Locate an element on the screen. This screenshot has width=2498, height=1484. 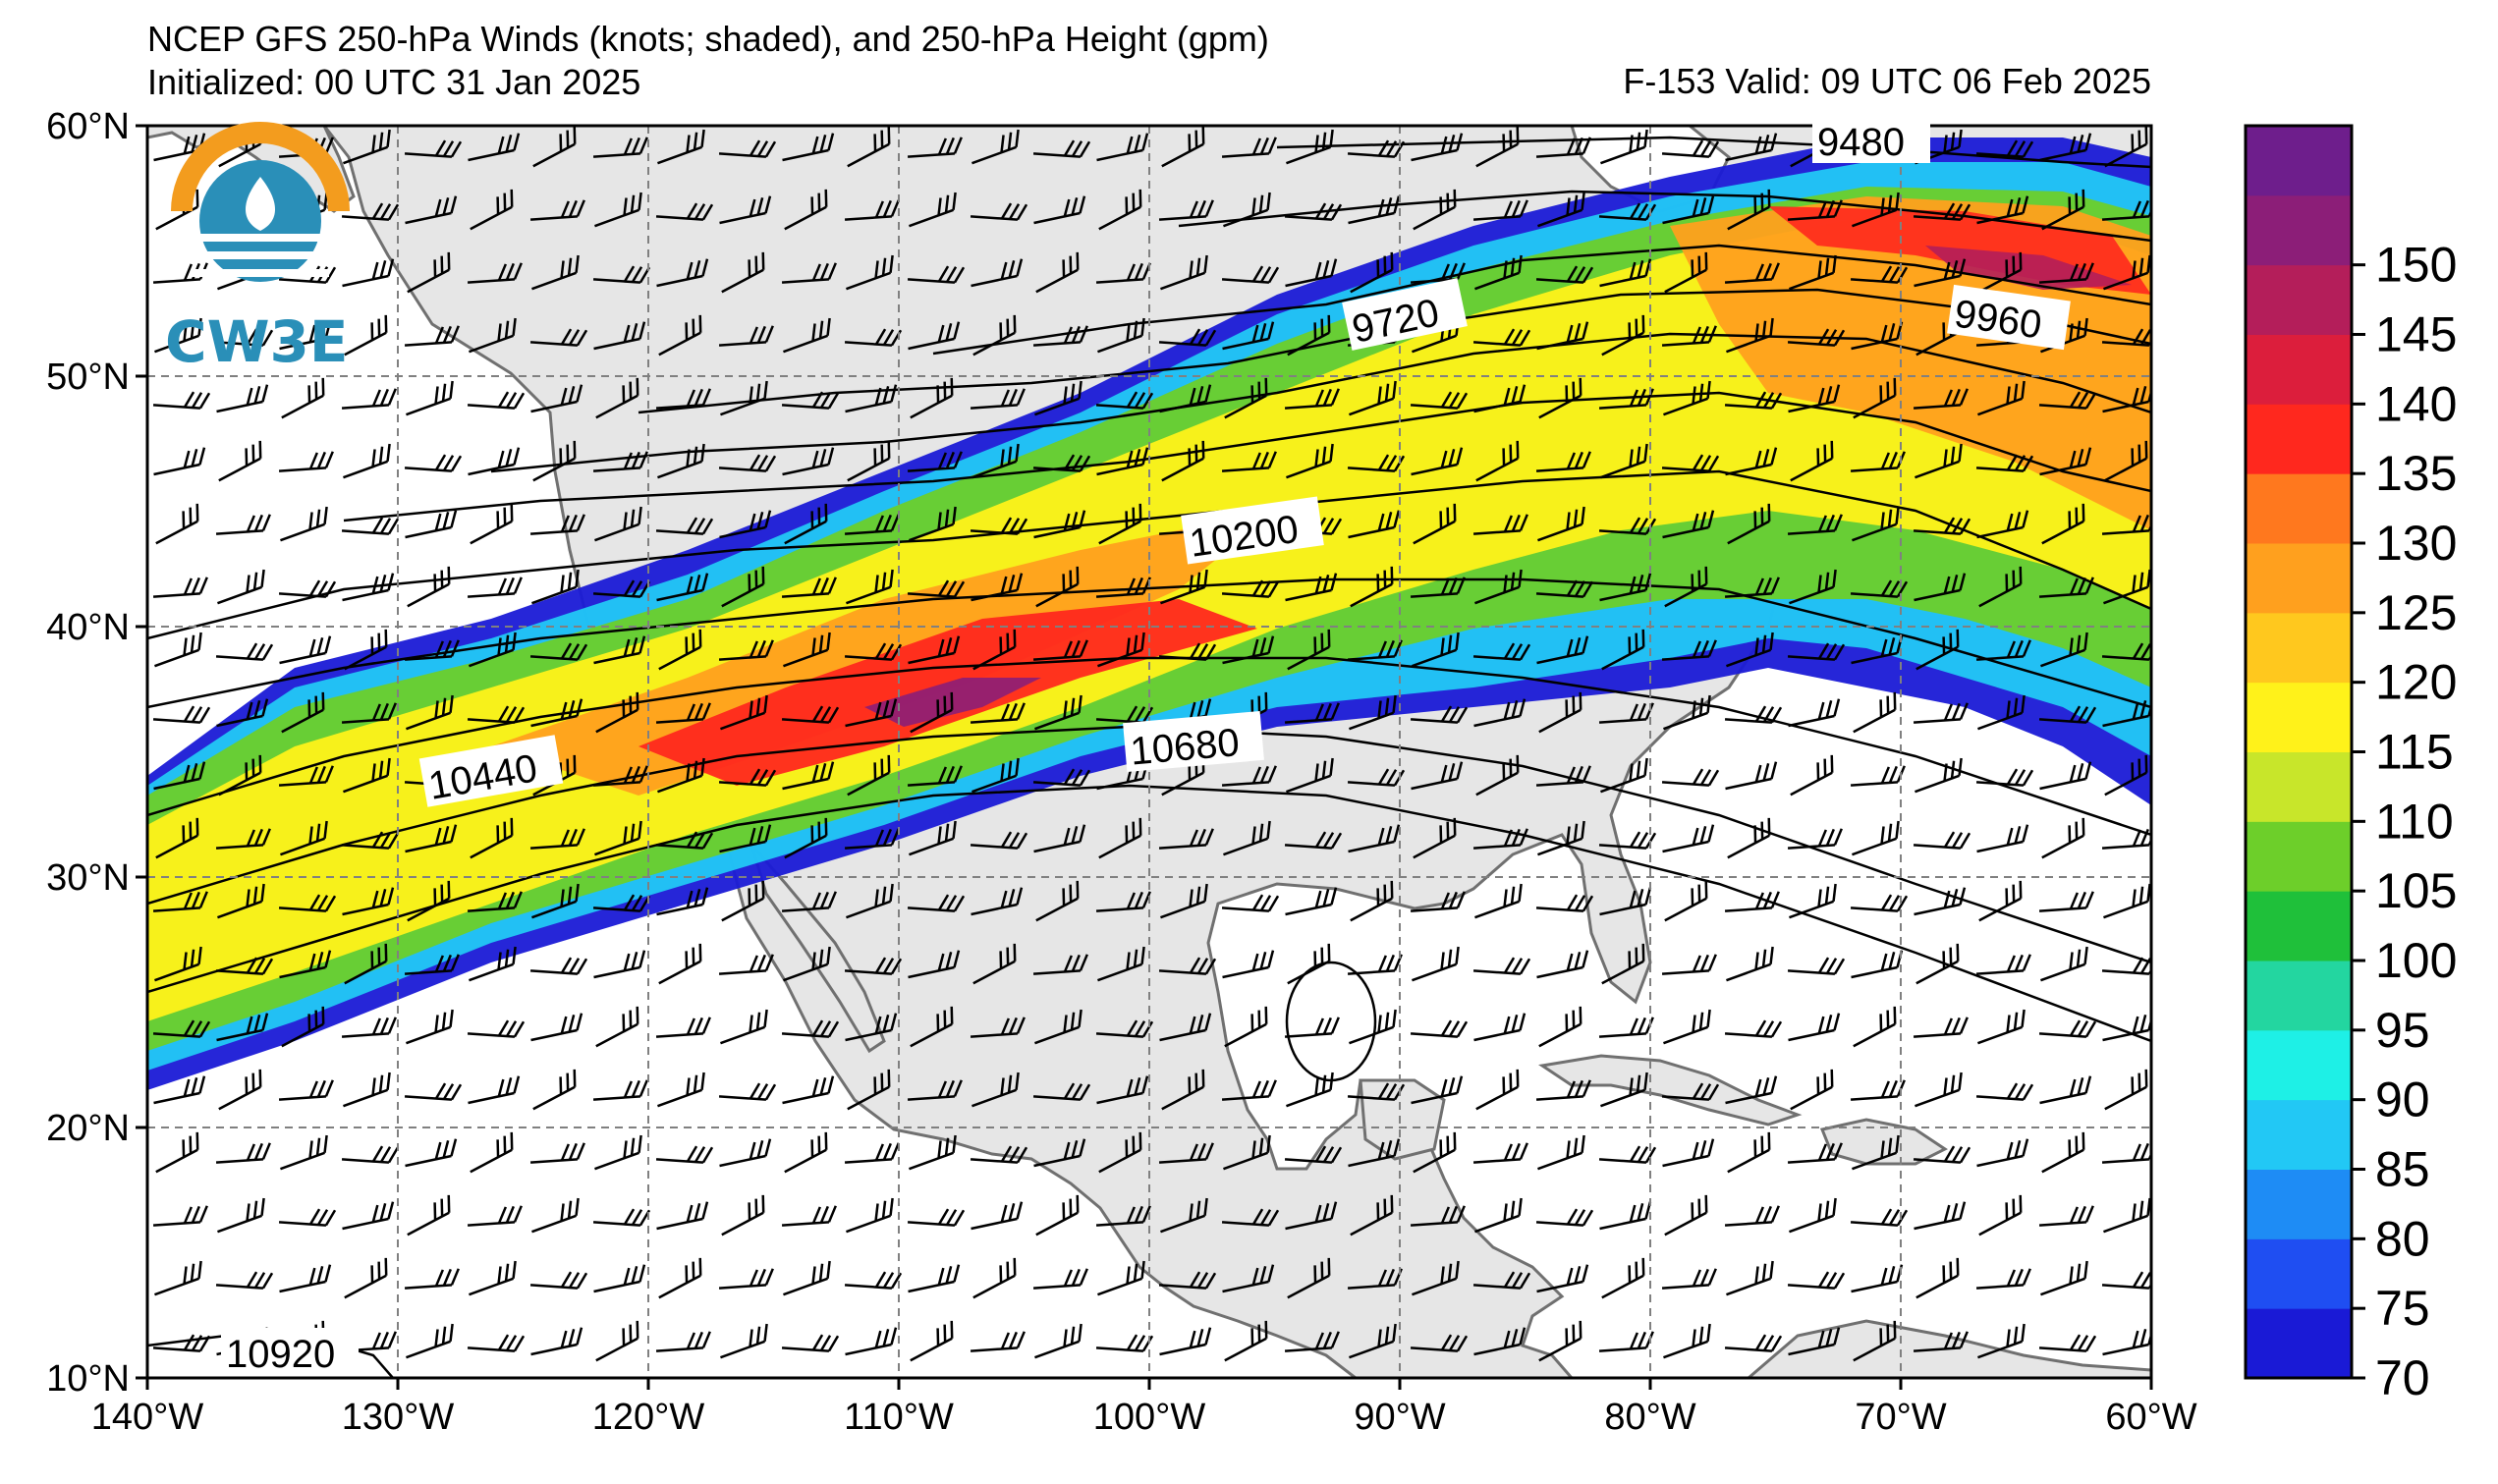
cw3e-logo: CW3E is located at coordinates (257, 248).